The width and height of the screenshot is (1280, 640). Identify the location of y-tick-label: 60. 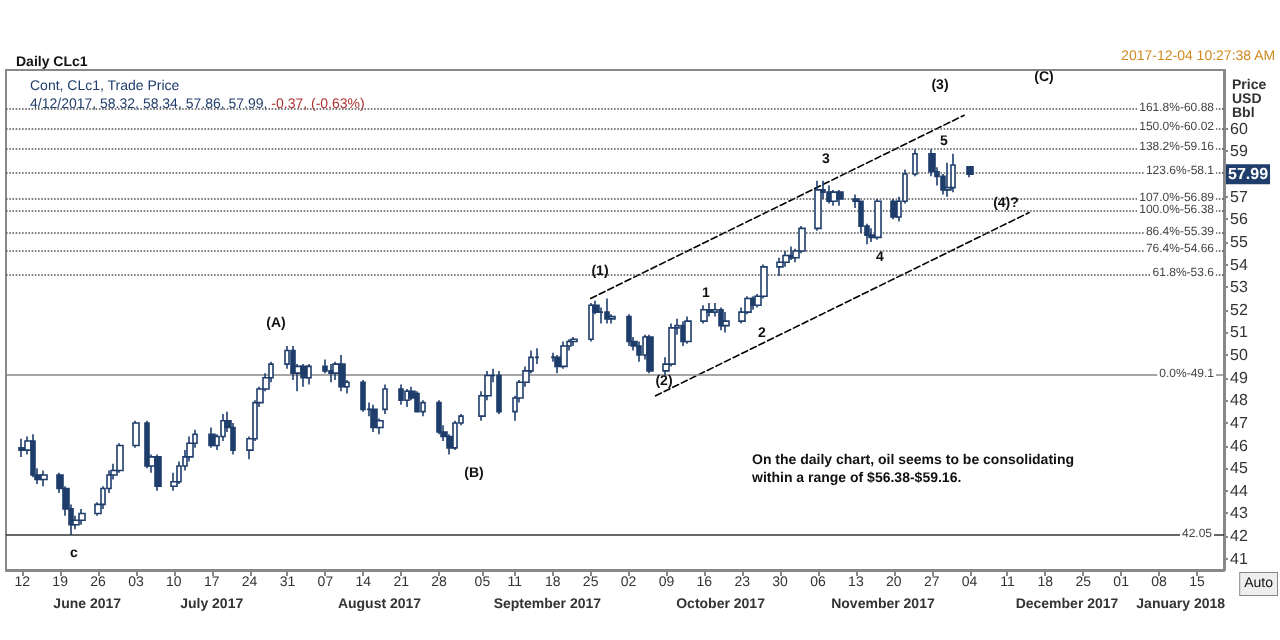
(1239, 128).